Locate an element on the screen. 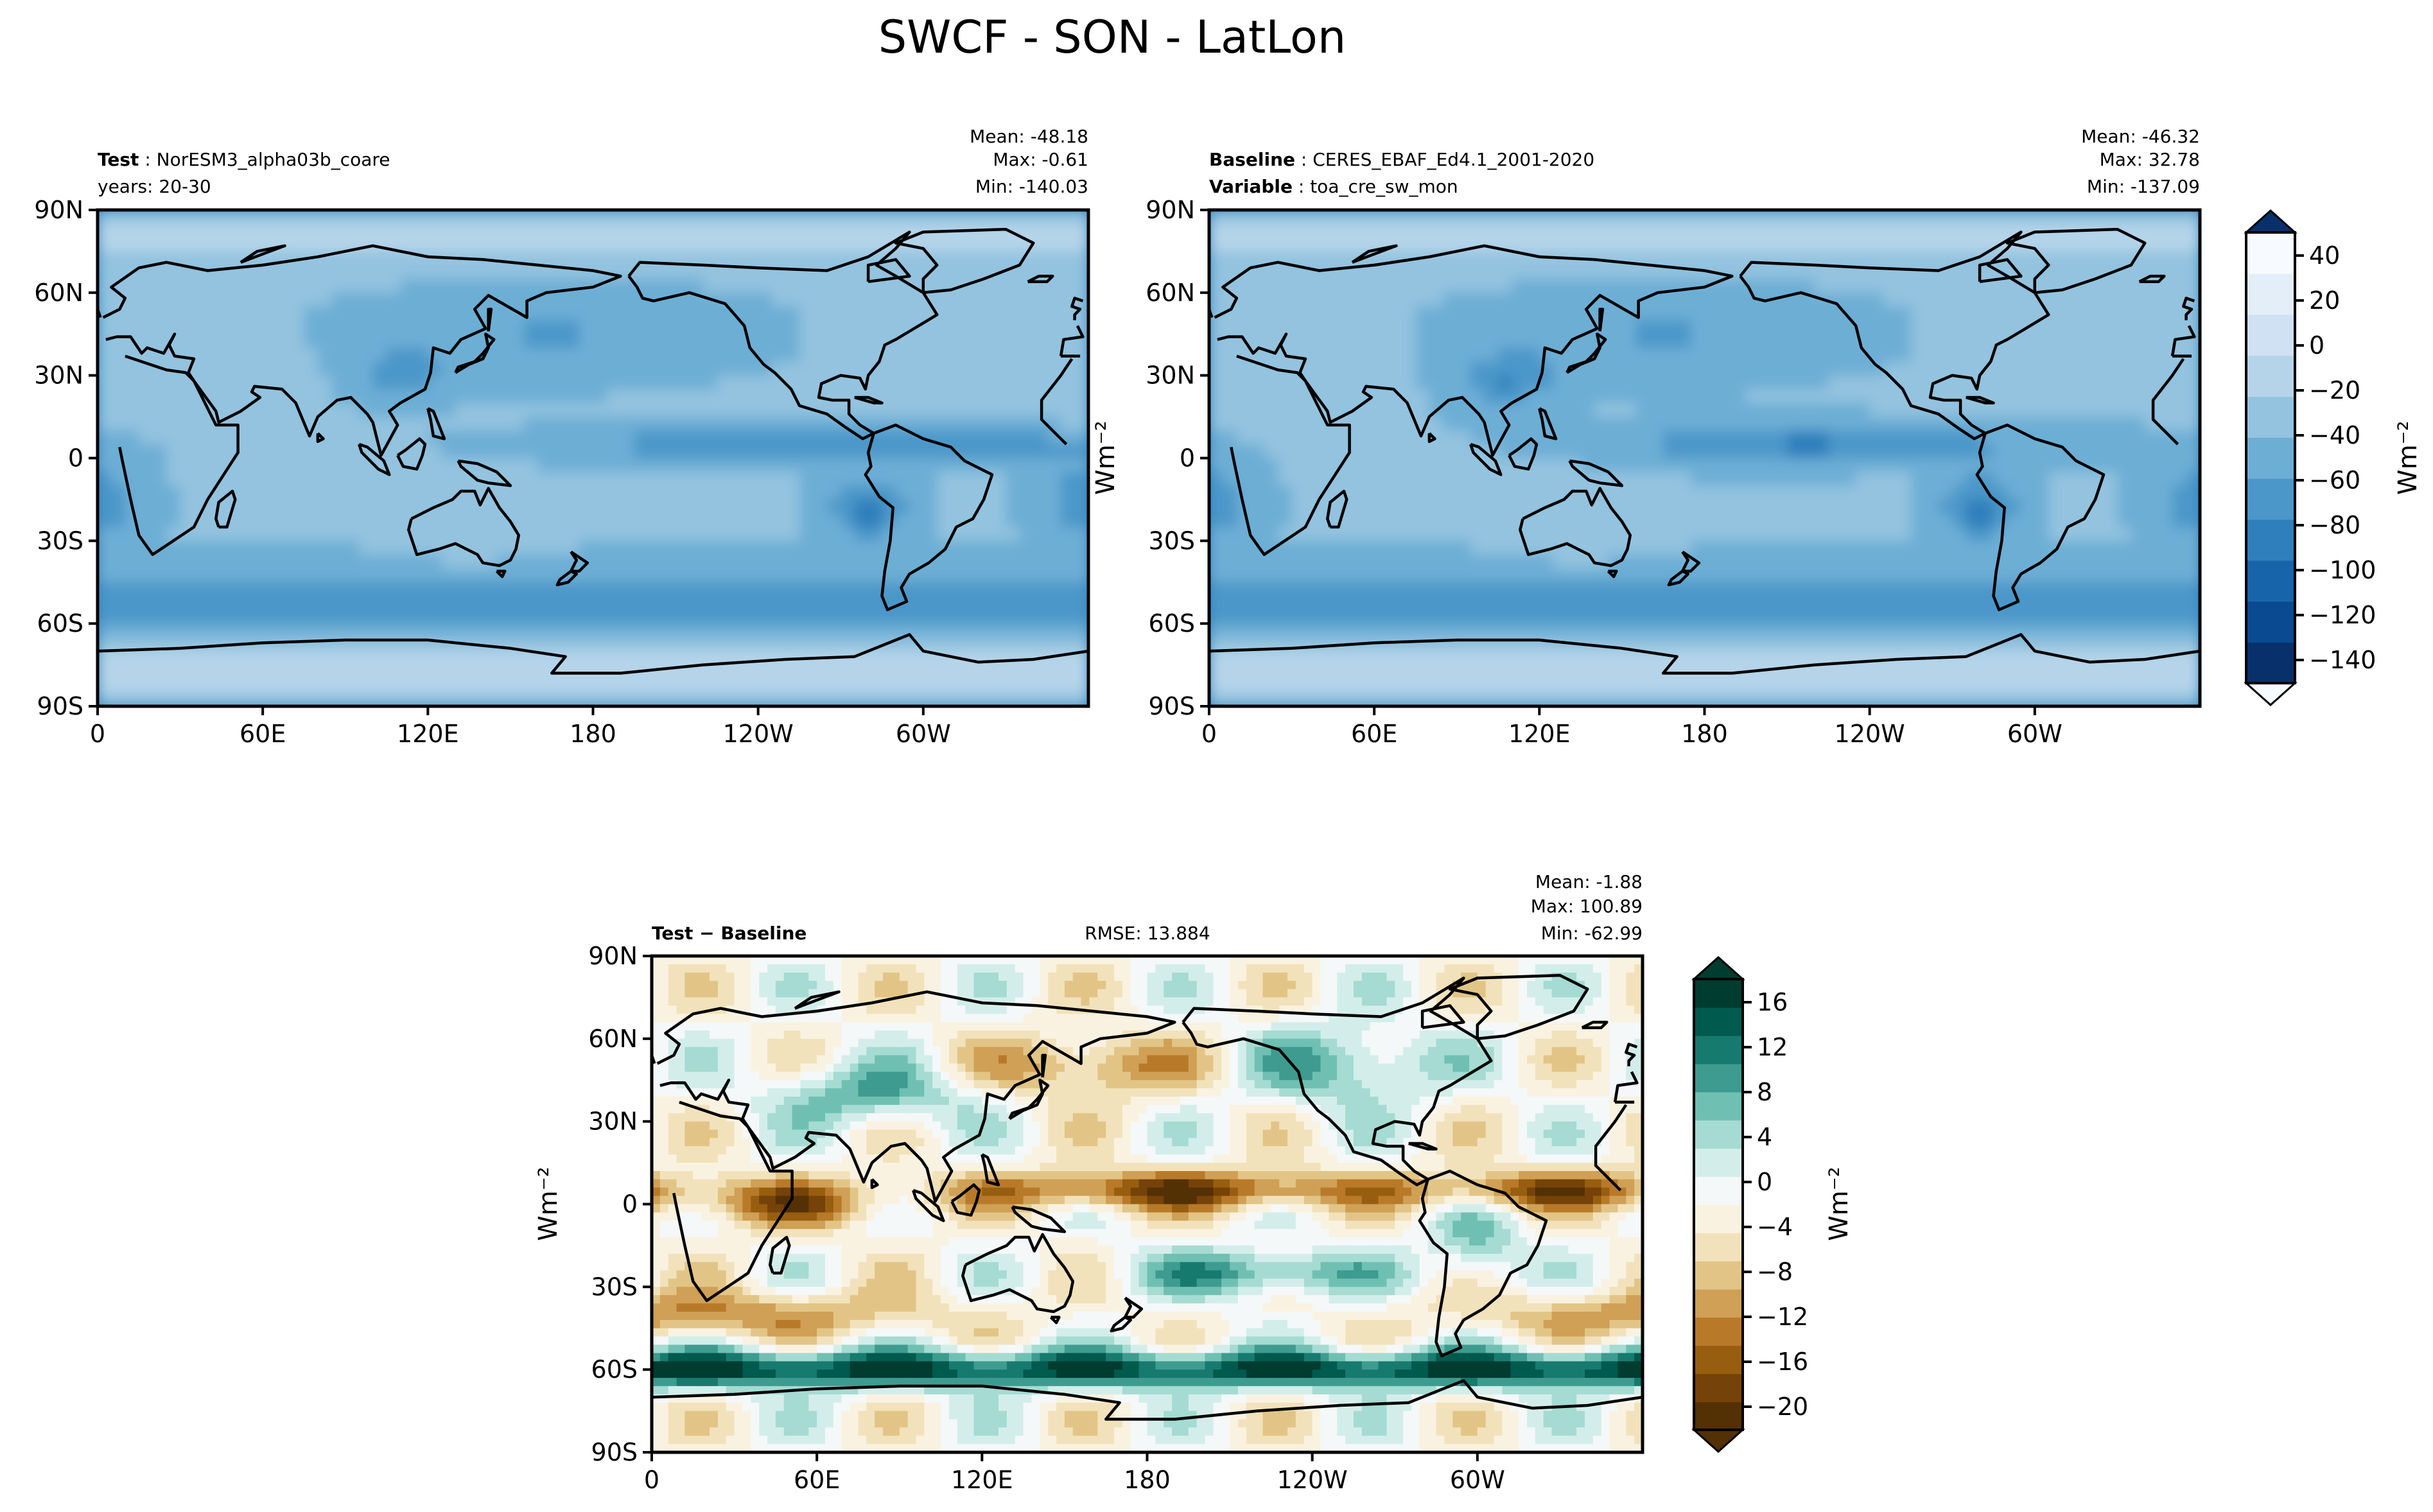  figure-title: SWCF - SON - LatLon is located at coordinates (1112, 37).